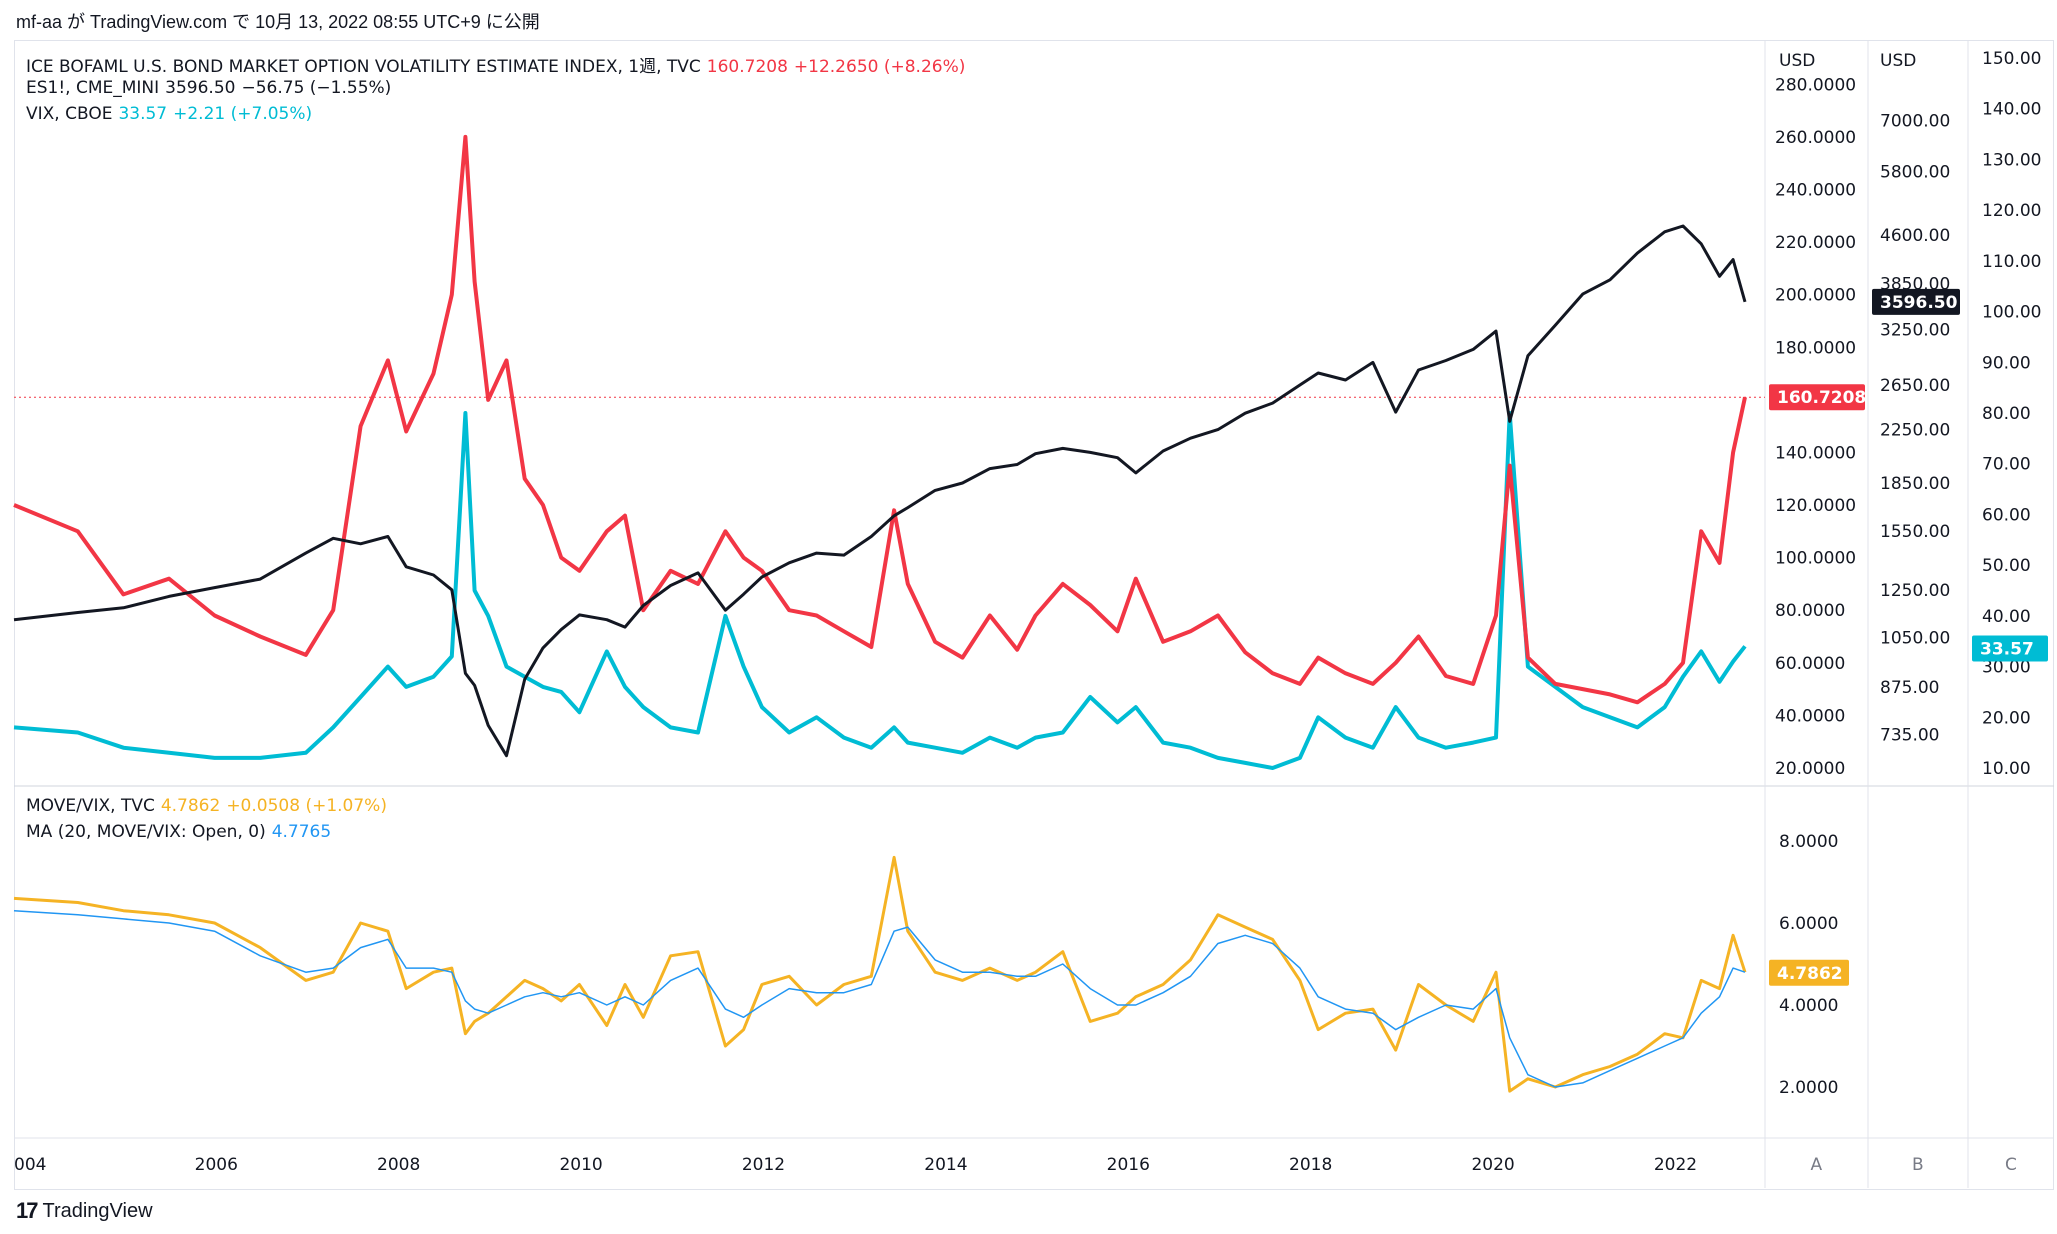 The width and height of the screenshot is (2057, 1234). I want to click on scale-a-tick: 80.0000, so click(1810, 611).